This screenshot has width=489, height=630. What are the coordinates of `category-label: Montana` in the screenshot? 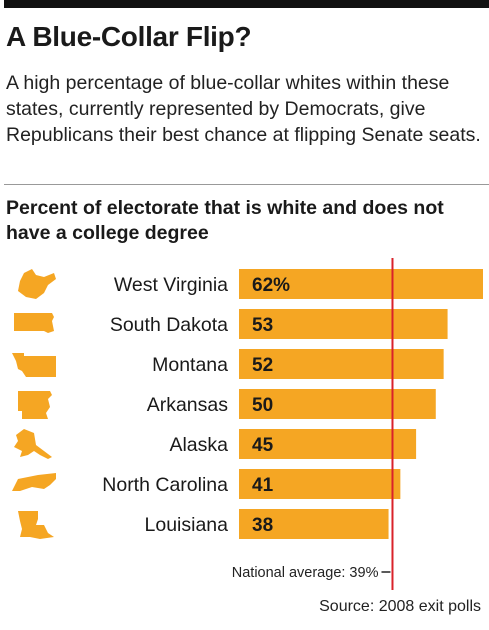 It's located at (190, 365).